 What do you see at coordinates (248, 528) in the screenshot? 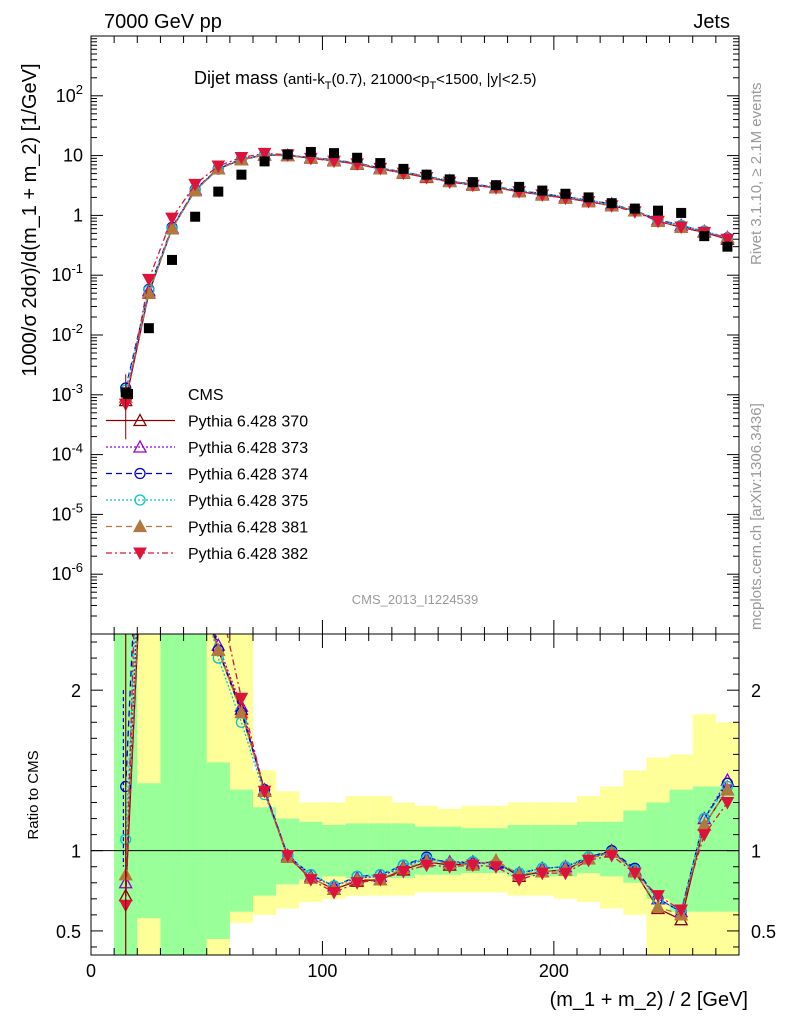
I see `legend-label: Pythia 6.428 381` at bounding box center [248, 528].